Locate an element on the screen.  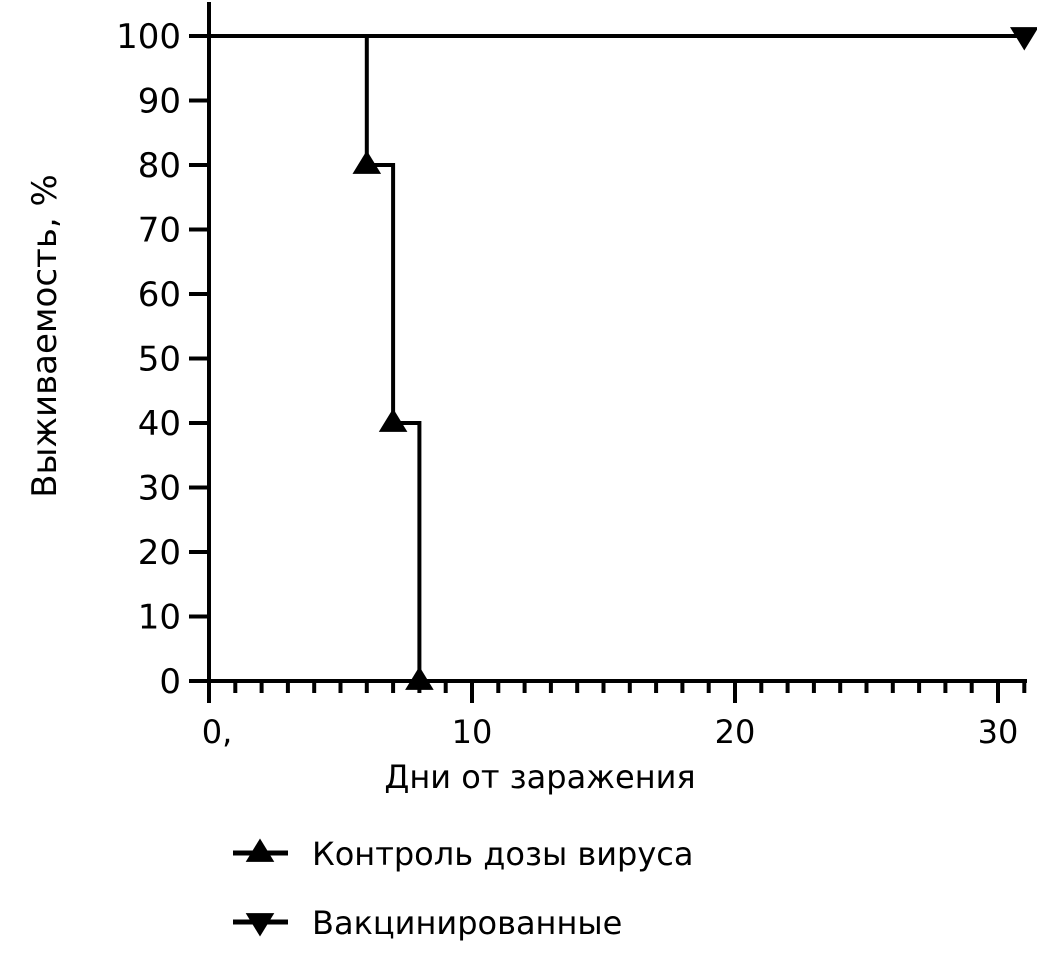
y-tick-label: 0 is located at coordinates (170, 682).